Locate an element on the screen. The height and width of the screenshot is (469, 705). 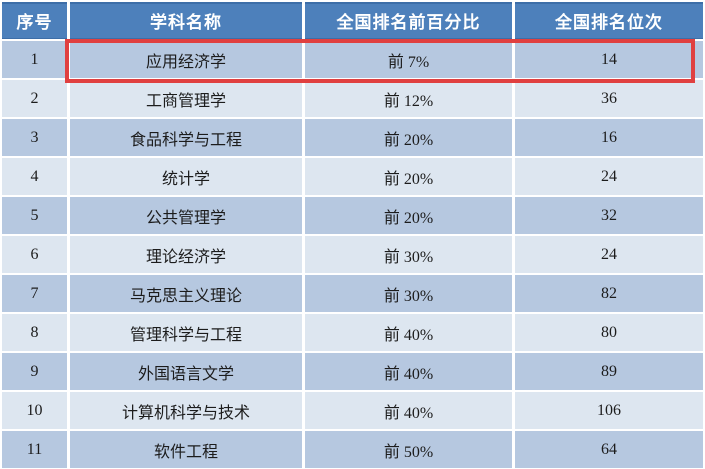
cell-seq: 6 is located at coordinates (34, 255).